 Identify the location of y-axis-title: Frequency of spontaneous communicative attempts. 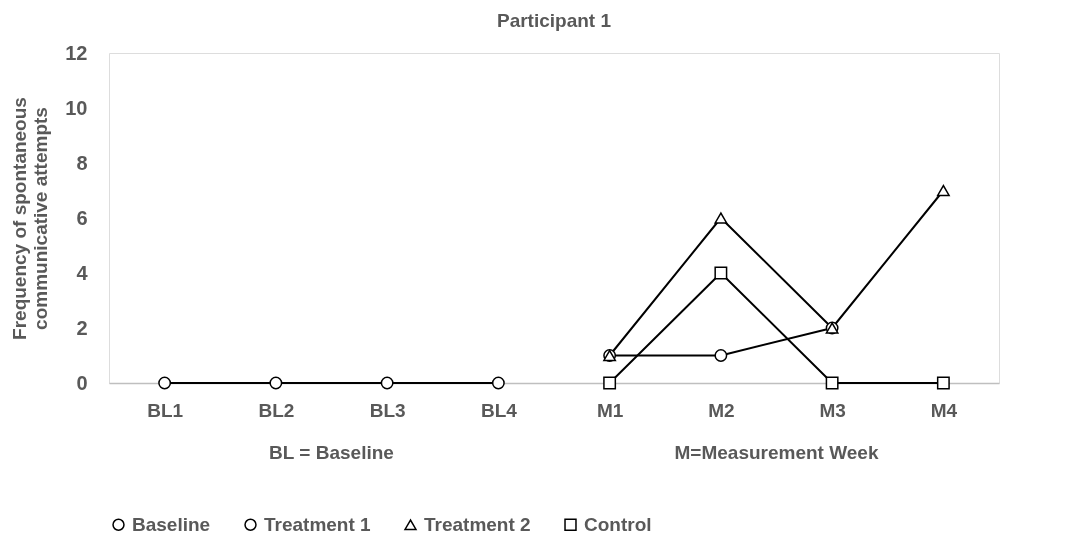
(30, 218).